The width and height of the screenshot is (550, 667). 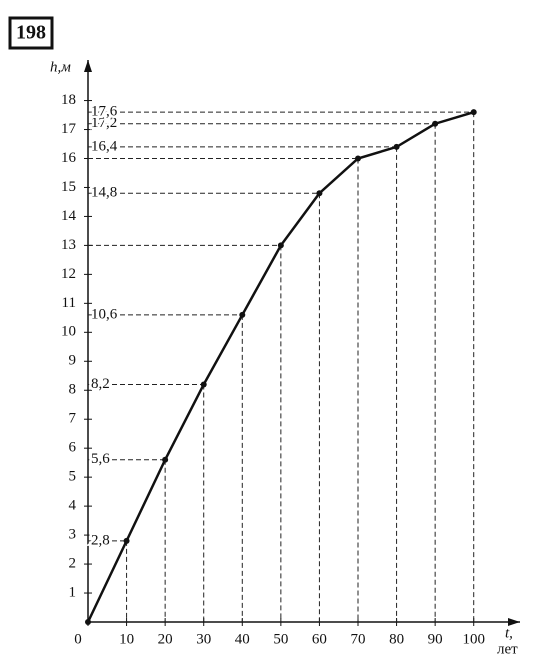 What do you see at coordinates (78, 639) in the screenshot?
I see `origin-label: 0` at bounding box center [78, 639].